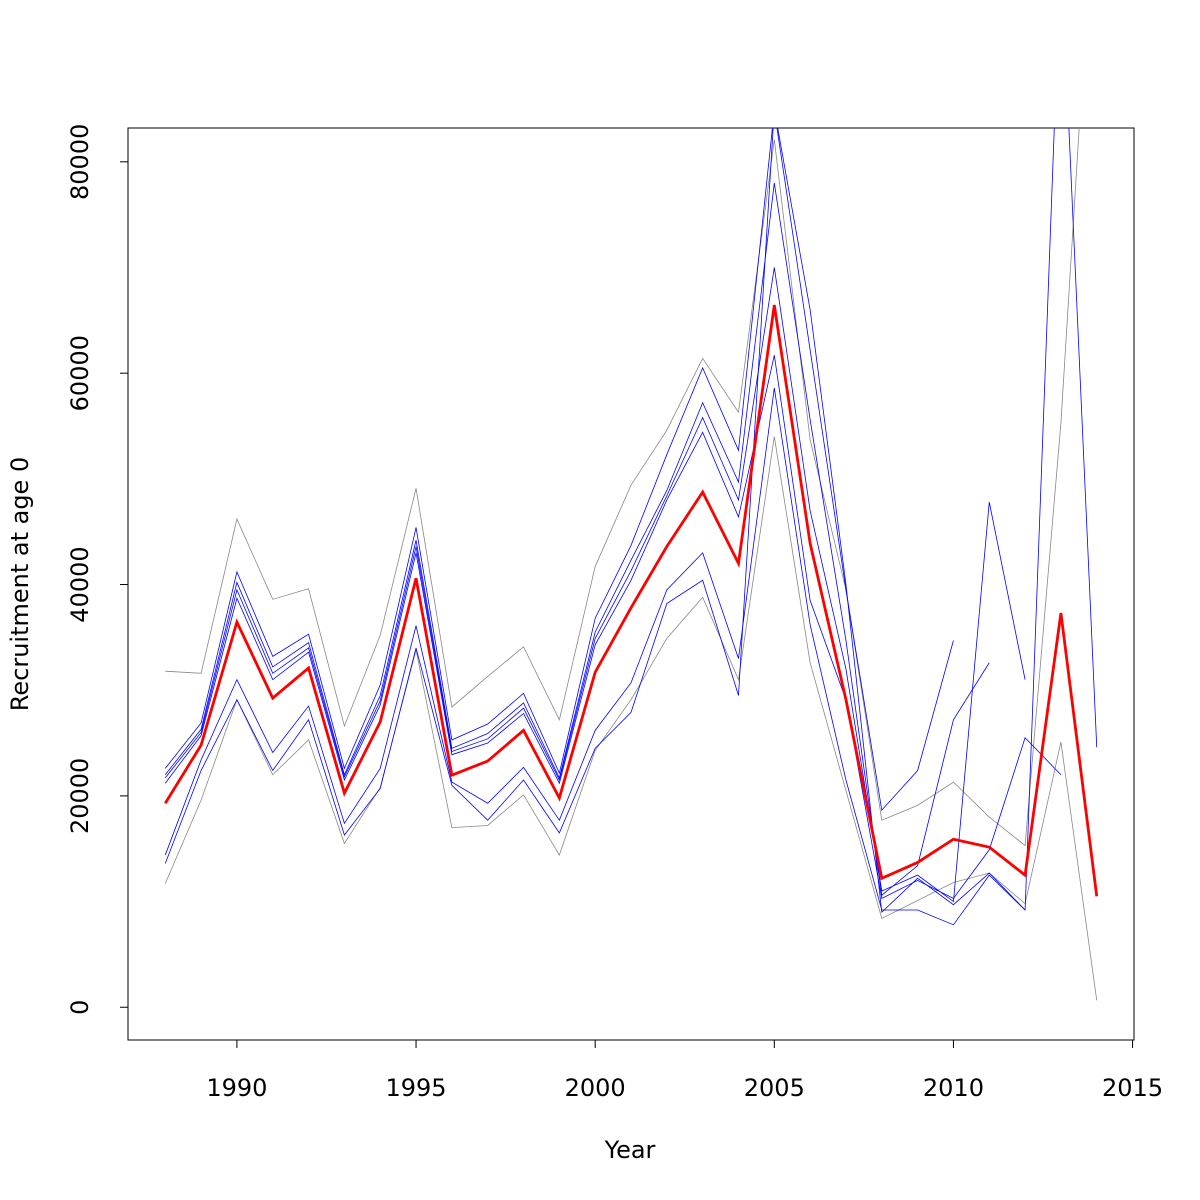 Image resolution: width=1200 pixels, height=1200 pixels. What do you see at coordinates (630, 1150) in the screenshot?
I see `x-axis-label: Year` at bounding box center [630, 1150].